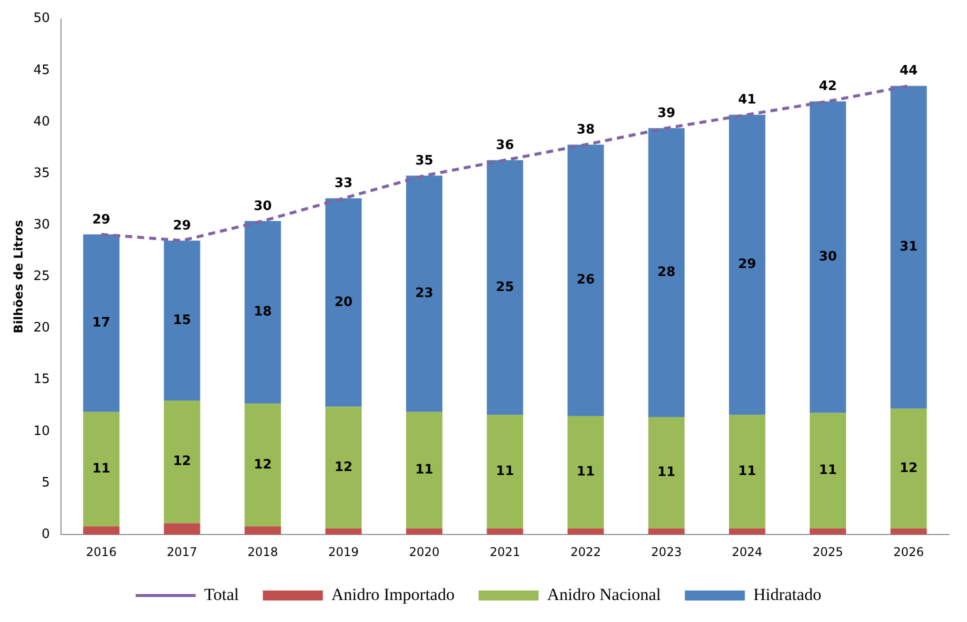 The width and height of the screenshot is (967, 622). I want to click on y-tick-label: 30, so click(41, 224).